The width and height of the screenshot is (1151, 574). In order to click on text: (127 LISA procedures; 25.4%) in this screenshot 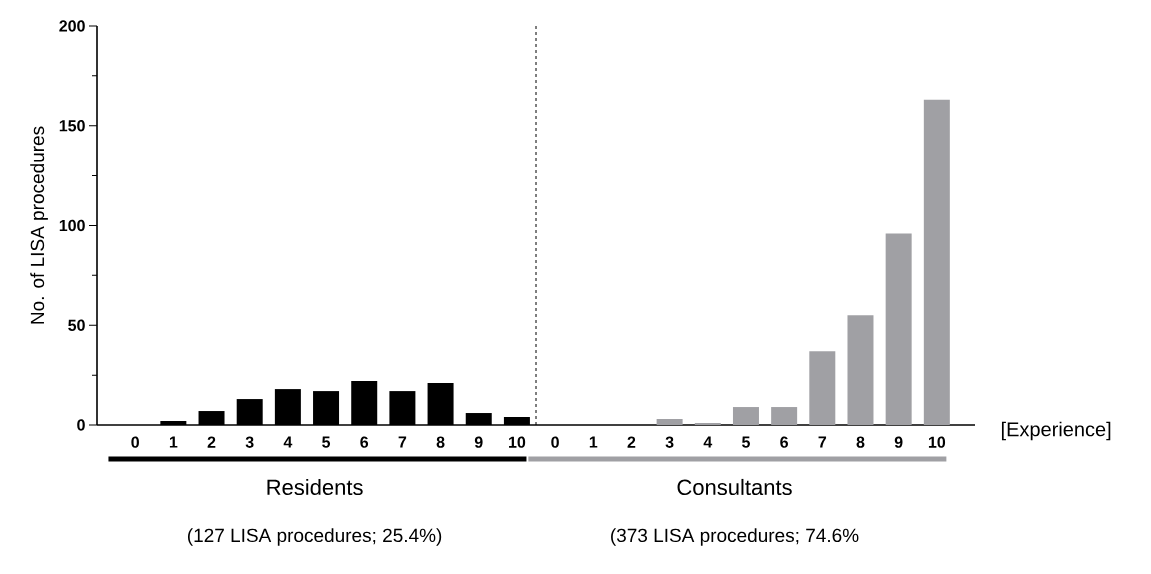, I will do `click(314, 537)`.